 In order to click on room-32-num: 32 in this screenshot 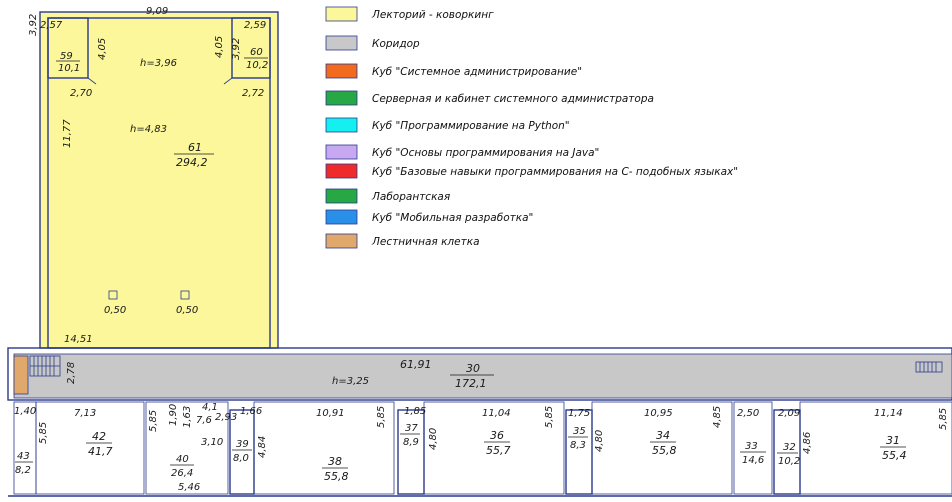, I will do `click(789, 447)`.